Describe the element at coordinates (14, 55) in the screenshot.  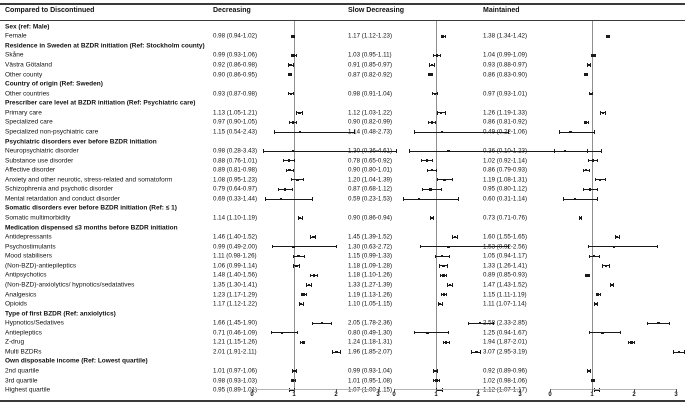
I see `row-label: Skåne` at that location.